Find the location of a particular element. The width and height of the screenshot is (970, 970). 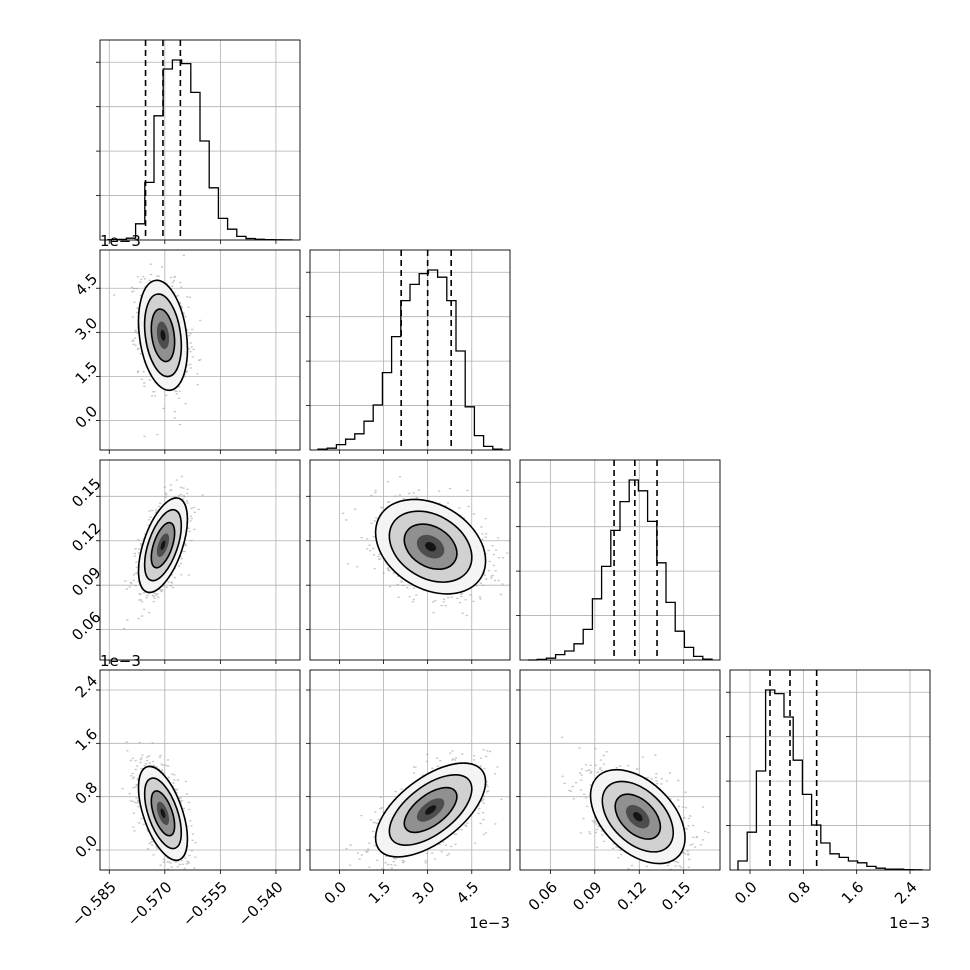

density-panel-3-0: −0.585 −0.570 −0.555 −0.540 0.0 0.8 1.6 2.4 1e−3 is located at coordinates (184, 791).